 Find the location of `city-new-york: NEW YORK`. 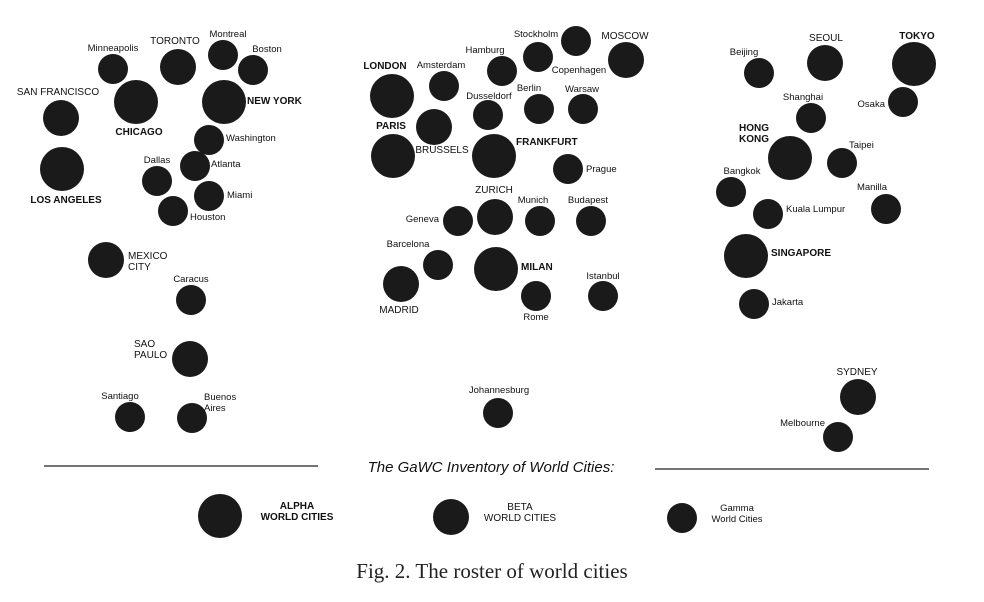

city-new-york: NEW YORK is located at coordinates (252, 102).